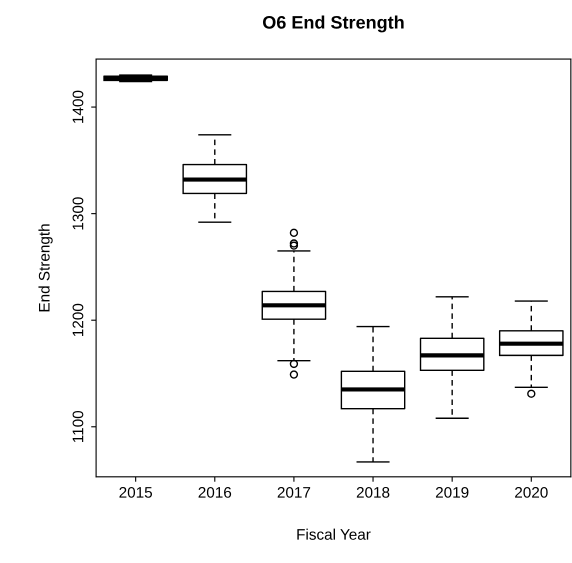 This screenshot has width=572, height=563. I want to click on x-axis-title: Fiscal Year, so click(334, 534).